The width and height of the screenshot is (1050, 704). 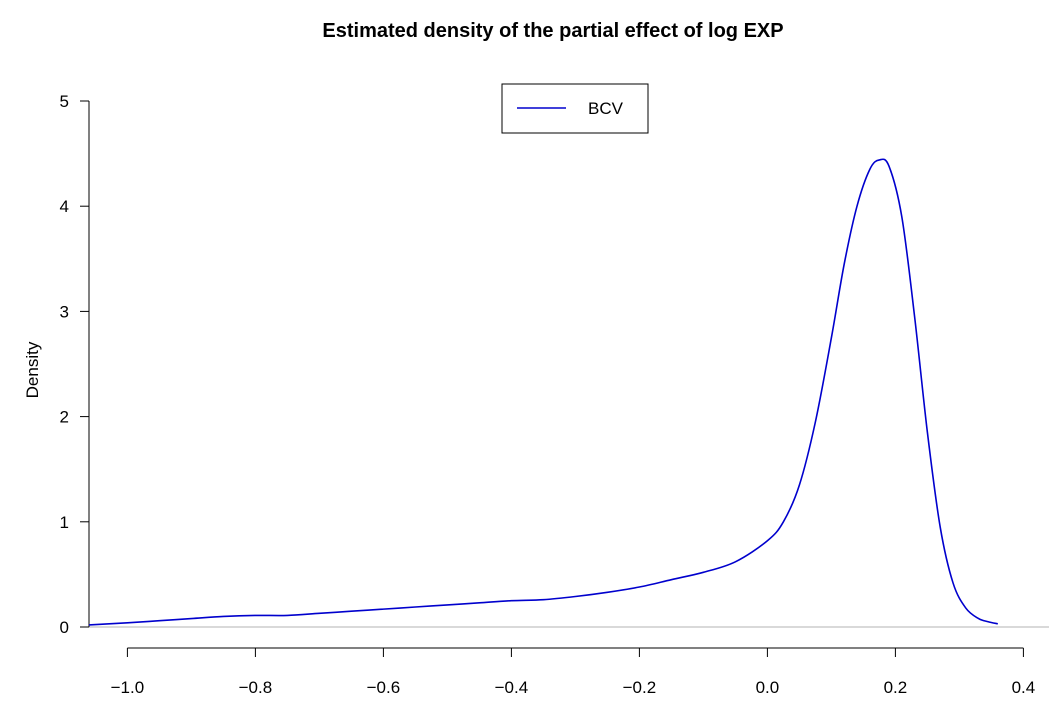 What do you see at coordinates (64, 101) in the screenshot?
I see `y-tick-label: 5` at bounding box center [64, 101].